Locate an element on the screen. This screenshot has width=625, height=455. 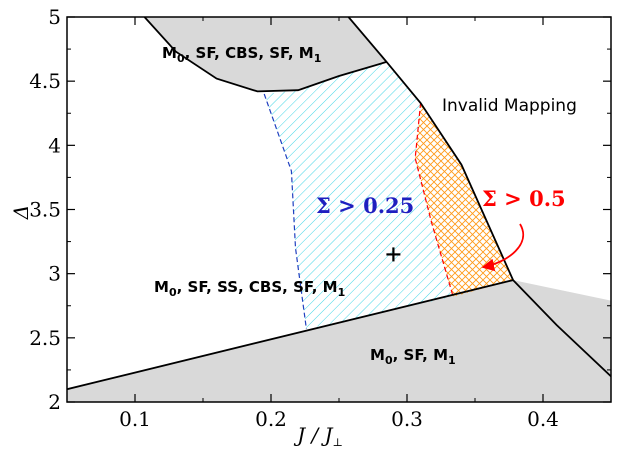
bottom-region-label: M0, SF, M1 is located at coordinates (413, 356).